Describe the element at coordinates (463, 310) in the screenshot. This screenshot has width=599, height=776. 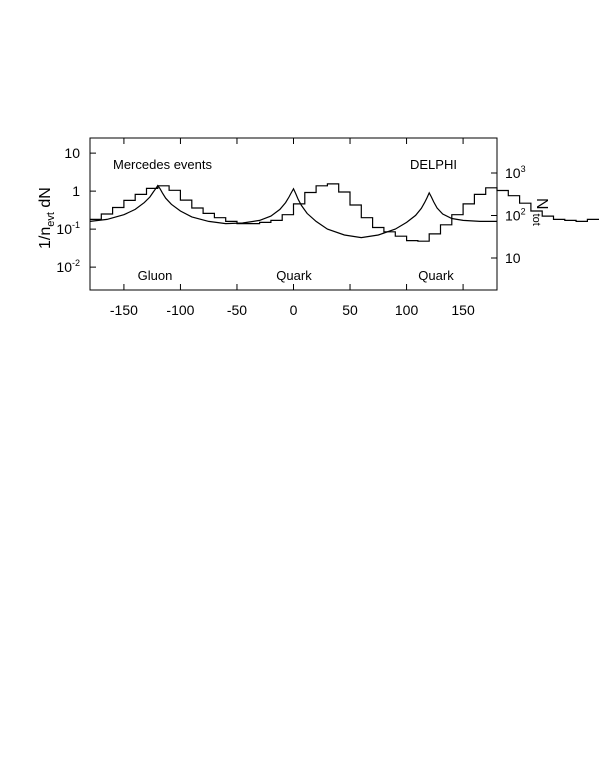
I see `x-tick-label: 150` at that location.